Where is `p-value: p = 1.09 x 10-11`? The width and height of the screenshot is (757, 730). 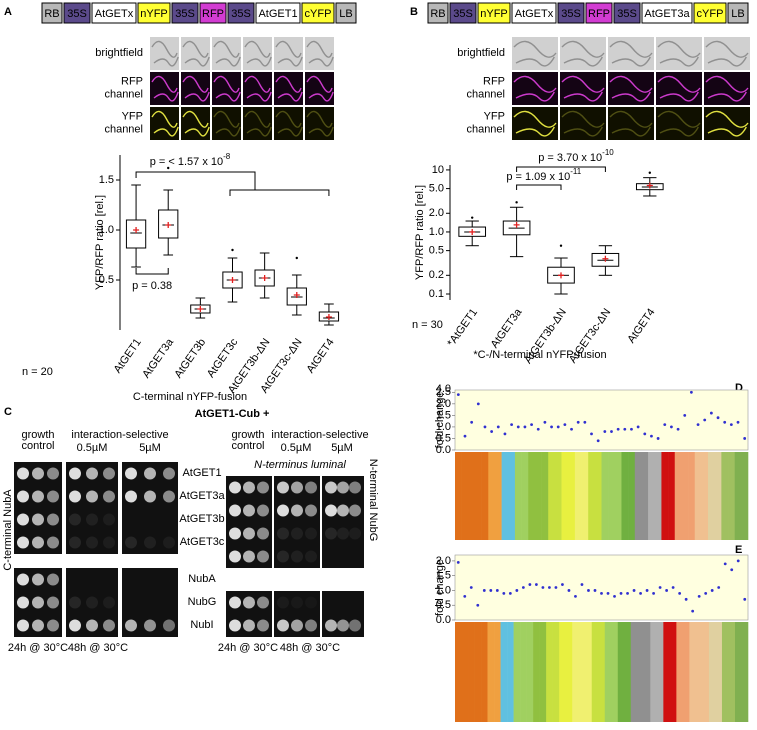
p-value: p = 1.09 x 10-11 is located at coordinates (543, 175).